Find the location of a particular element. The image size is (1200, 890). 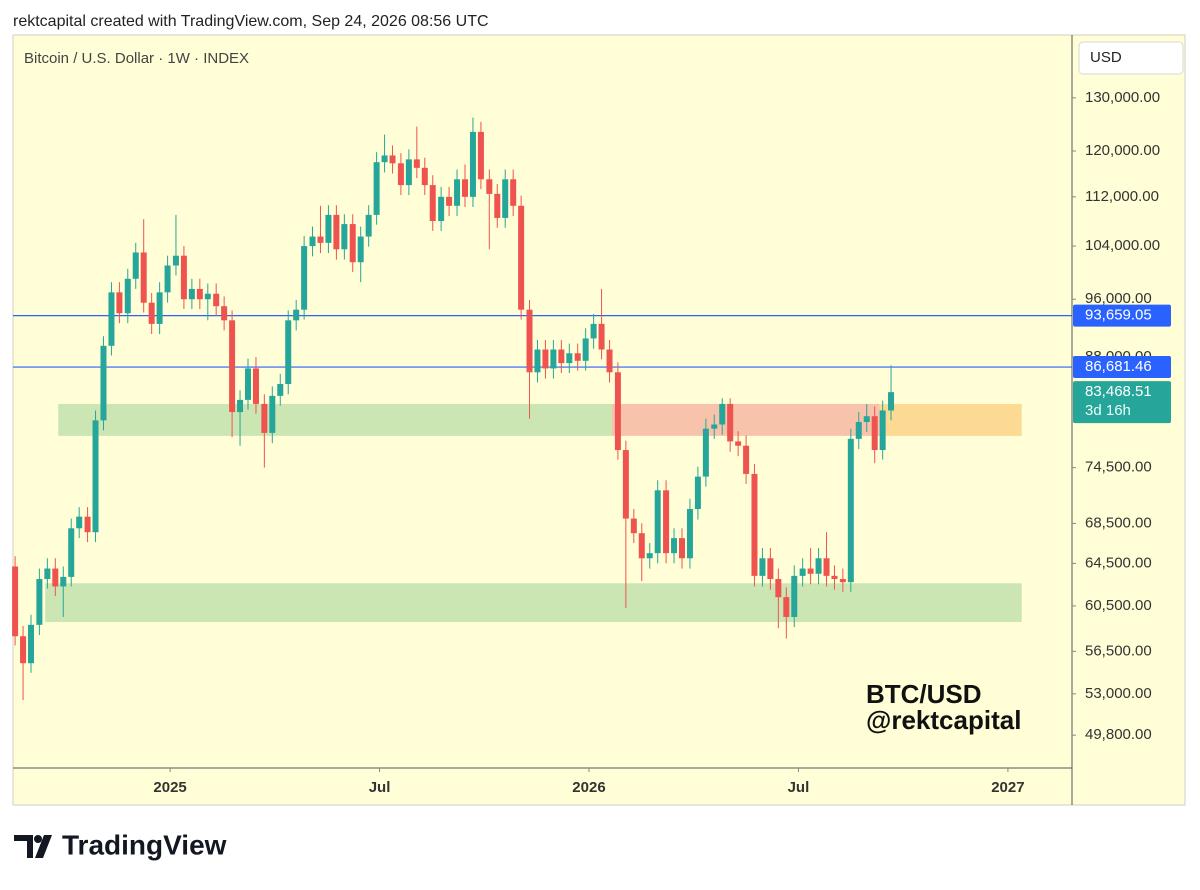

footer-logo: TradingView is located at coordinates (120, 844).